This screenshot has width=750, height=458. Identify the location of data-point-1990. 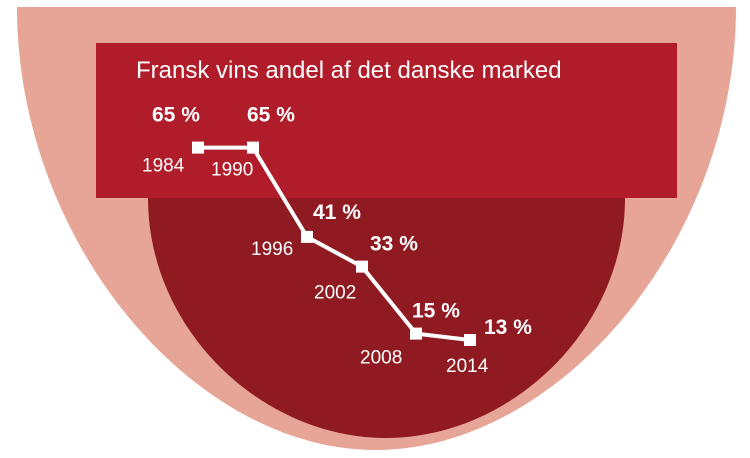
(253, 147).